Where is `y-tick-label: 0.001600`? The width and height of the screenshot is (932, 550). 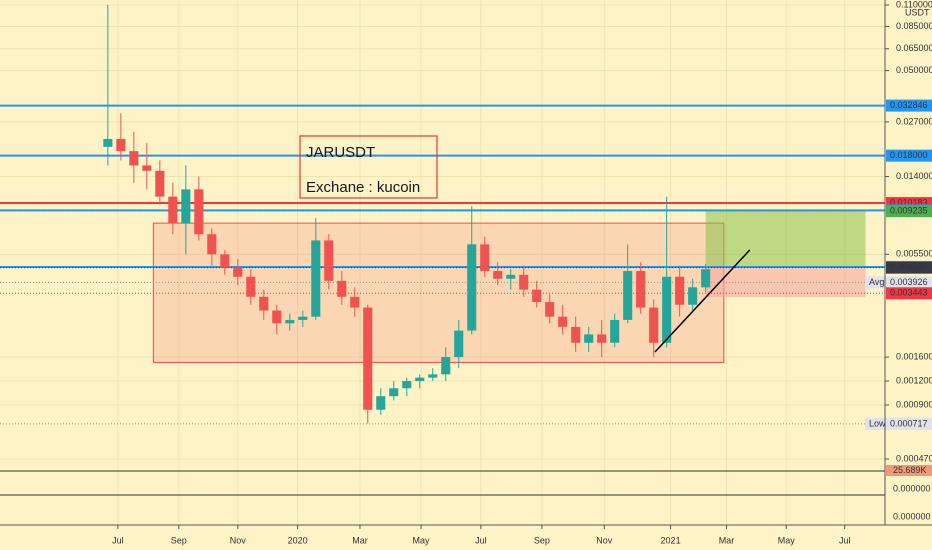
y-tick-label: 0.001600 is located at coordinates (914, 356).